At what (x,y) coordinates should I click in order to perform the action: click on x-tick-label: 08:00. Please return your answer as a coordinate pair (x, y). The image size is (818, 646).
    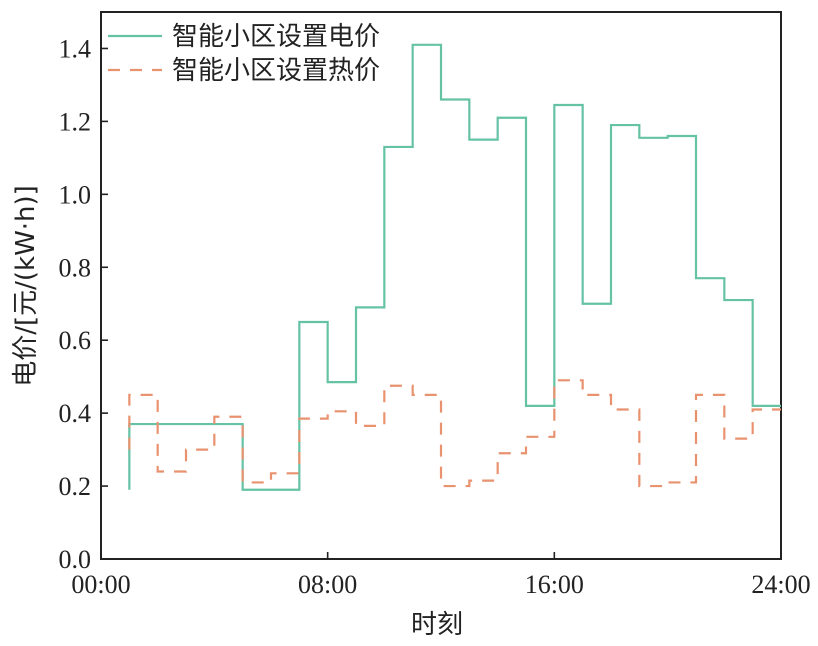
    Looking at the image, I should click on (327, 584).